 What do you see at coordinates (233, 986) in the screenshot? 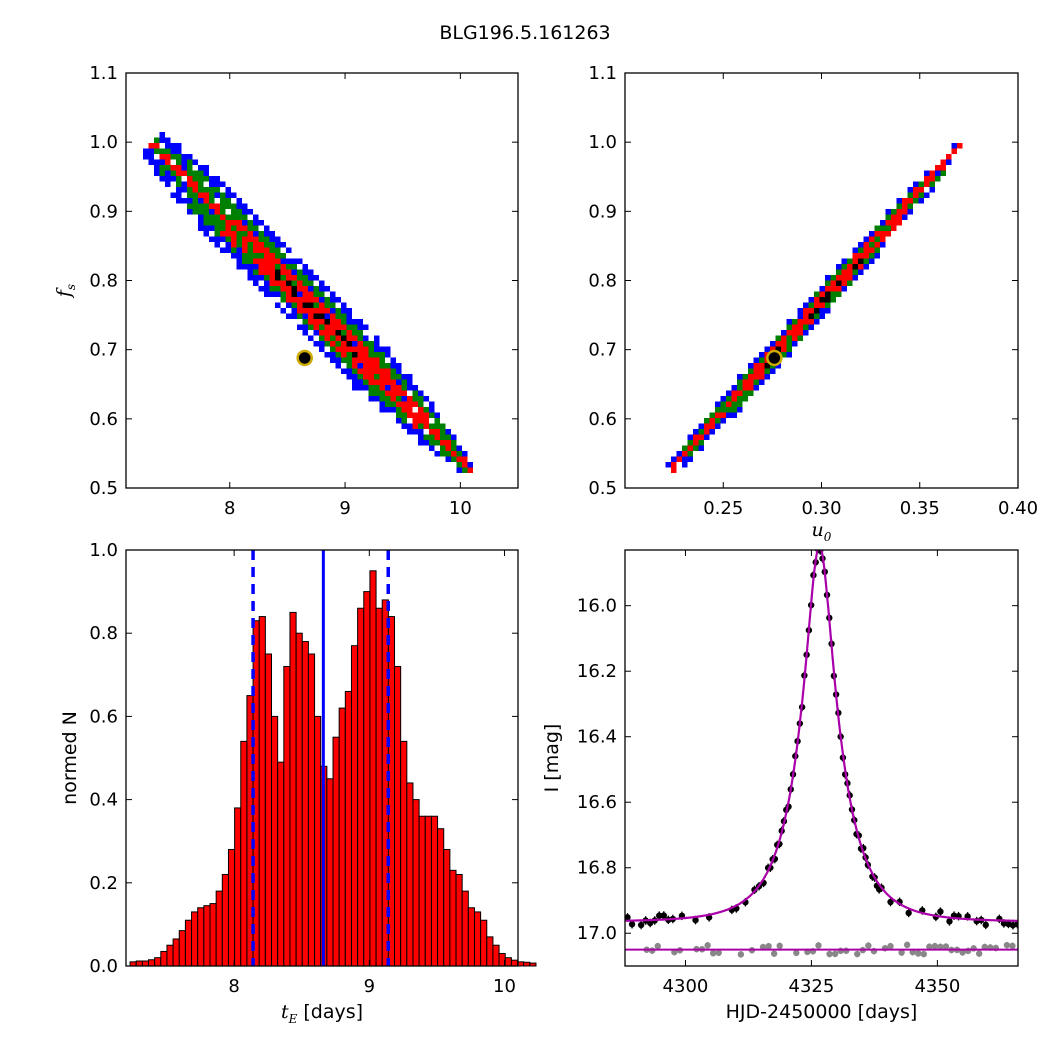
I see `x-tick-label: 8` at bounding box center [233, 986].